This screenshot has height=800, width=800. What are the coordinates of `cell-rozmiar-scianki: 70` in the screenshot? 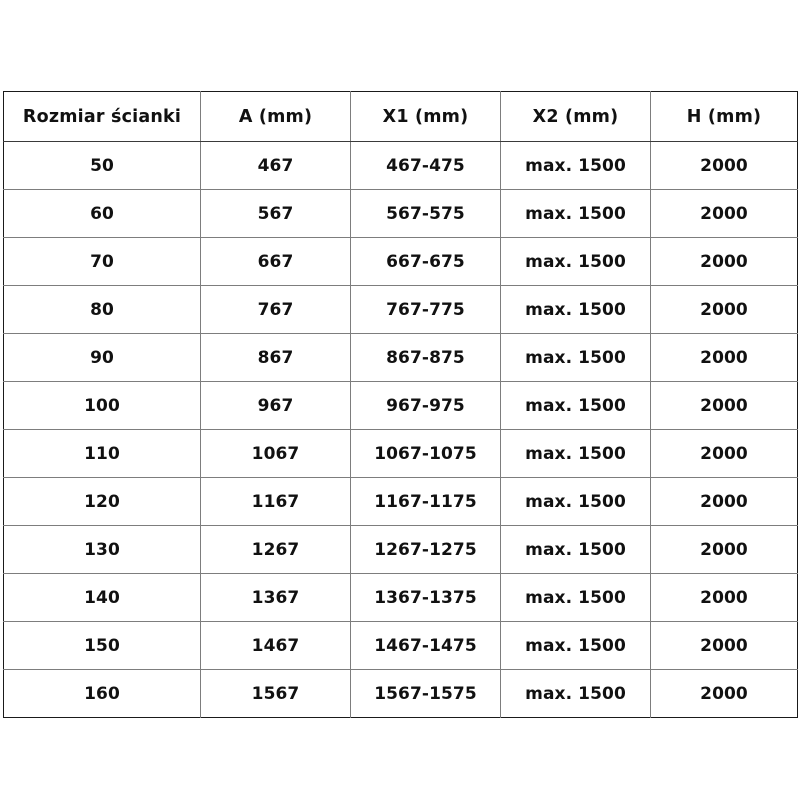 It's located at (102, 261).